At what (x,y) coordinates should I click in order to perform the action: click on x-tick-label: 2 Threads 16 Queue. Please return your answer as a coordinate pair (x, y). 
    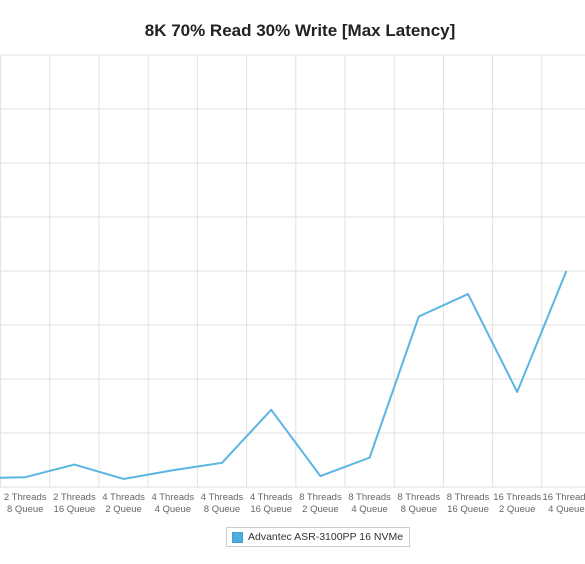
    Looking at the image, I should click on (74, 503).